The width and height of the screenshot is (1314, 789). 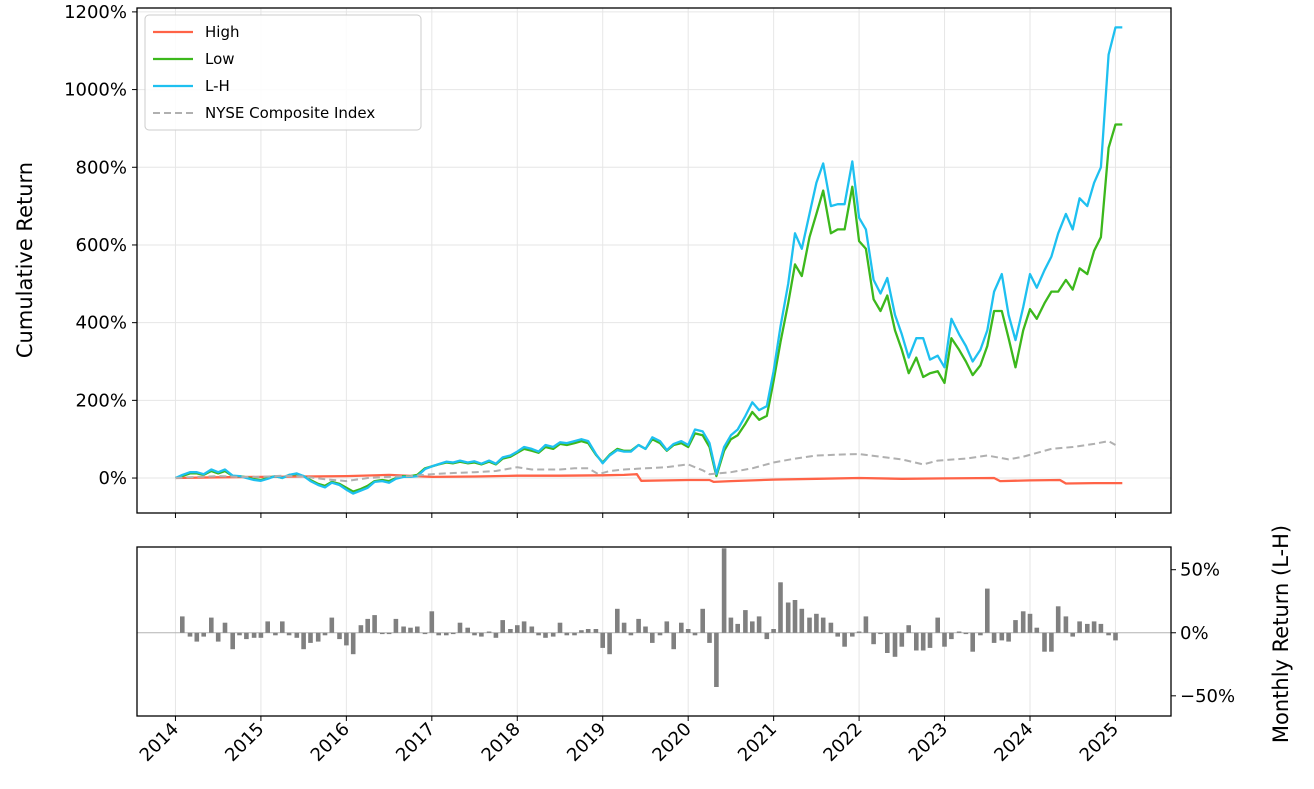 I want to click on x-tick-label: 2023, so click(x=928, y=742).